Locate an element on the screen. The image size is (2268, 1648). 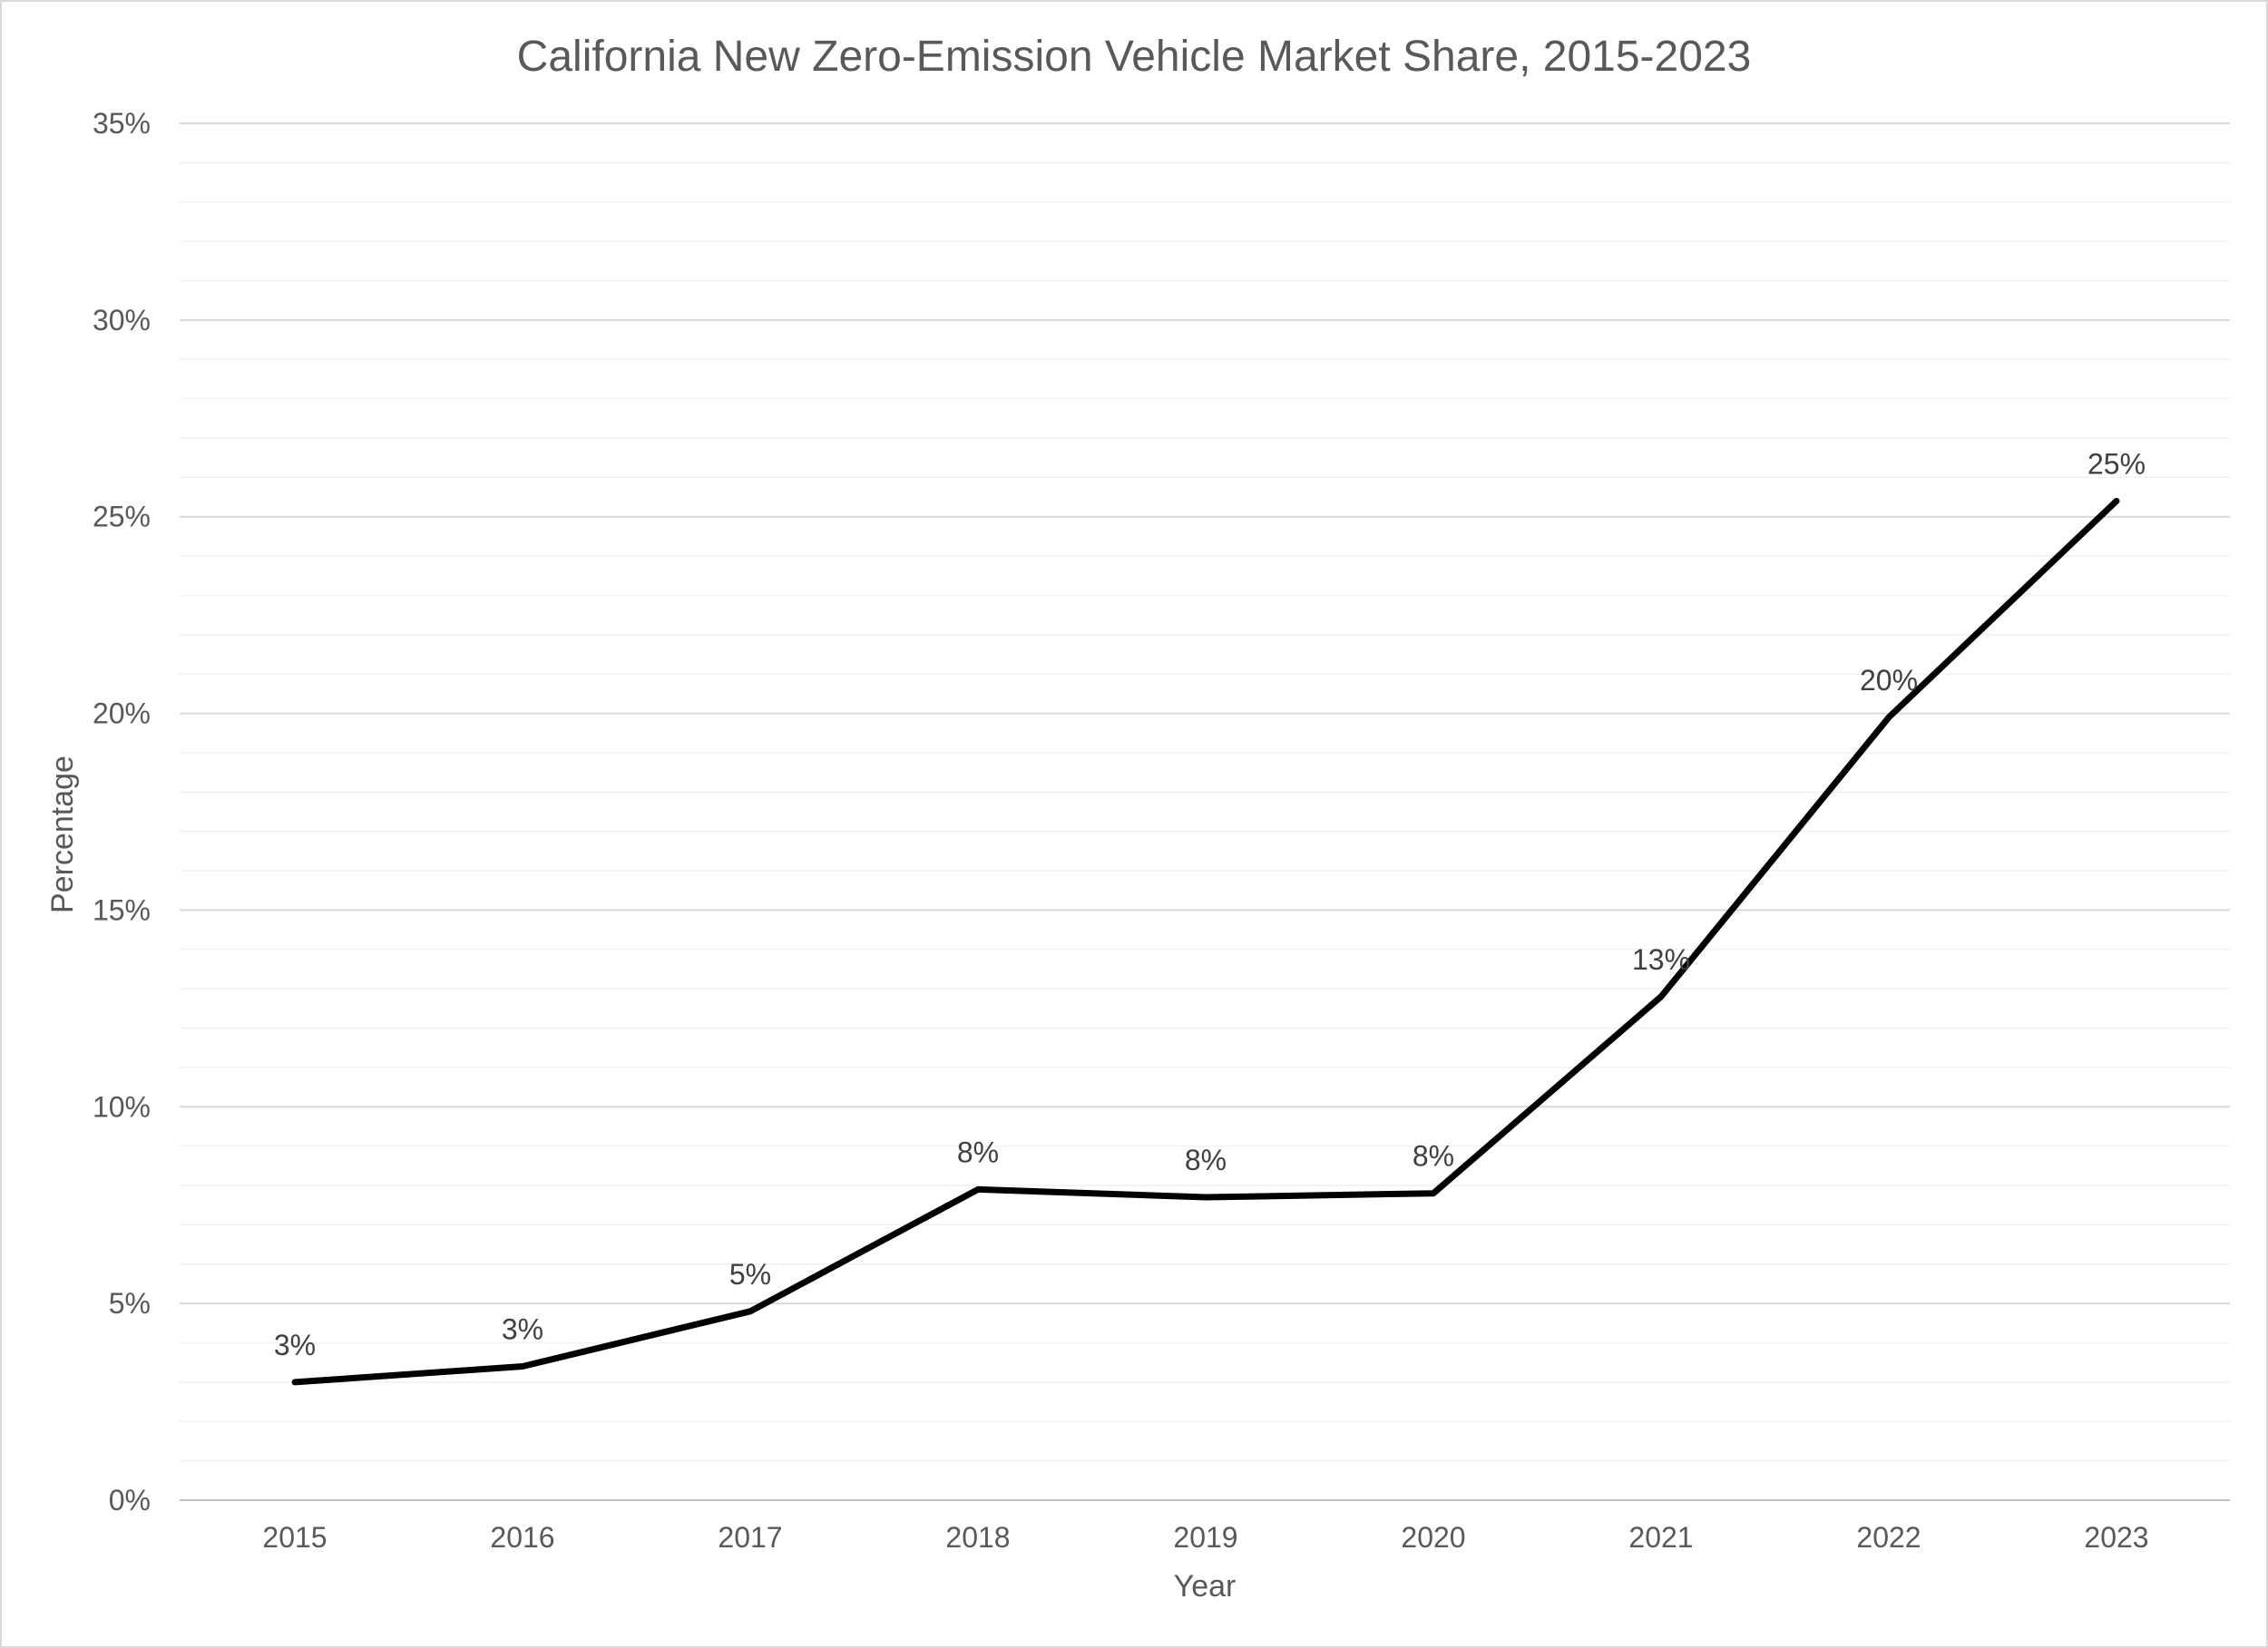
y-tick-label: 20% is located at coordinates (122, 713).